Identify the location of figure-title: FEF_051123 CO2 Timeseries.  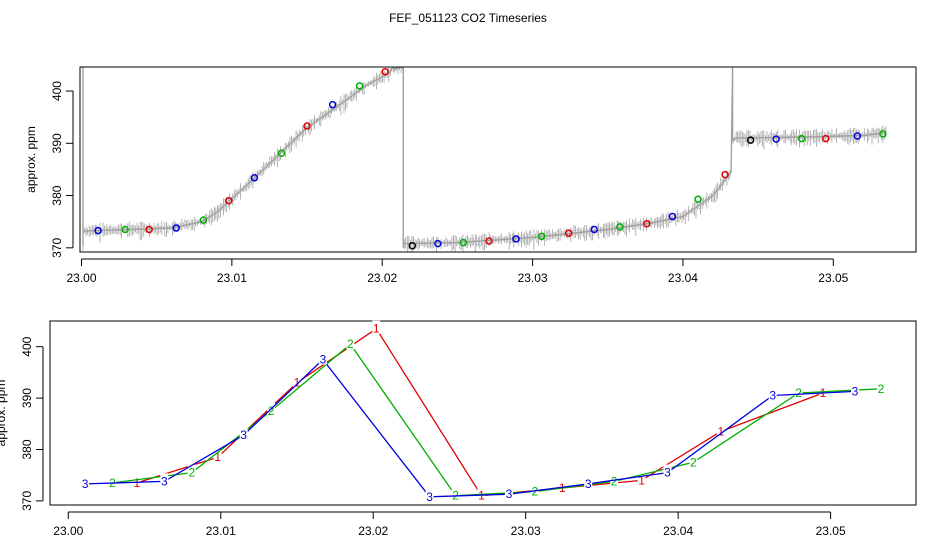
(468, 18).